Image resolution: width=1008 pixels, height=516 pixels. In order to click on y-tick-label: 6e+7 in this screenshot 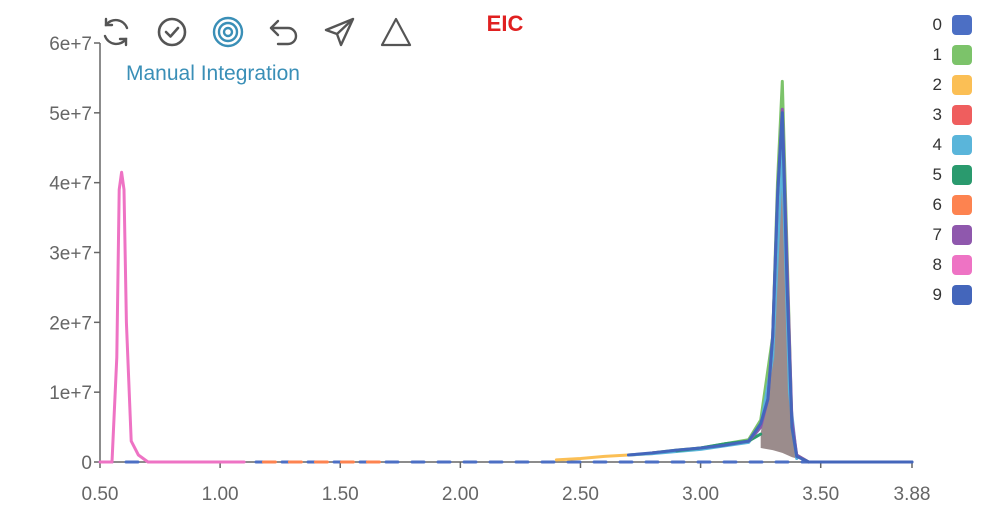, I will do `click(70, 44)`.